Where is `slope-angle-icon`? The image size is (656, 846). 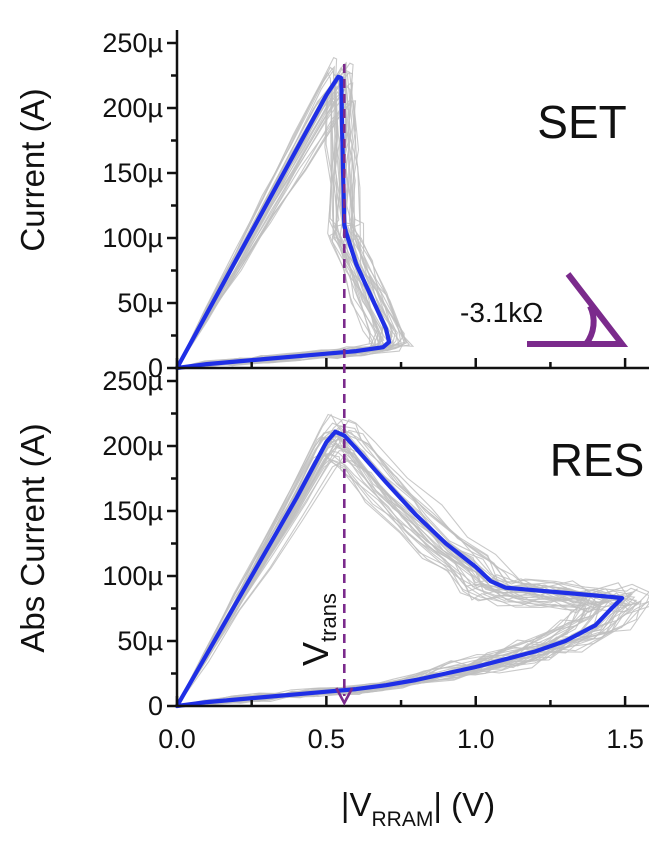 slope-angle-icon is located at coordinates (578, 309).